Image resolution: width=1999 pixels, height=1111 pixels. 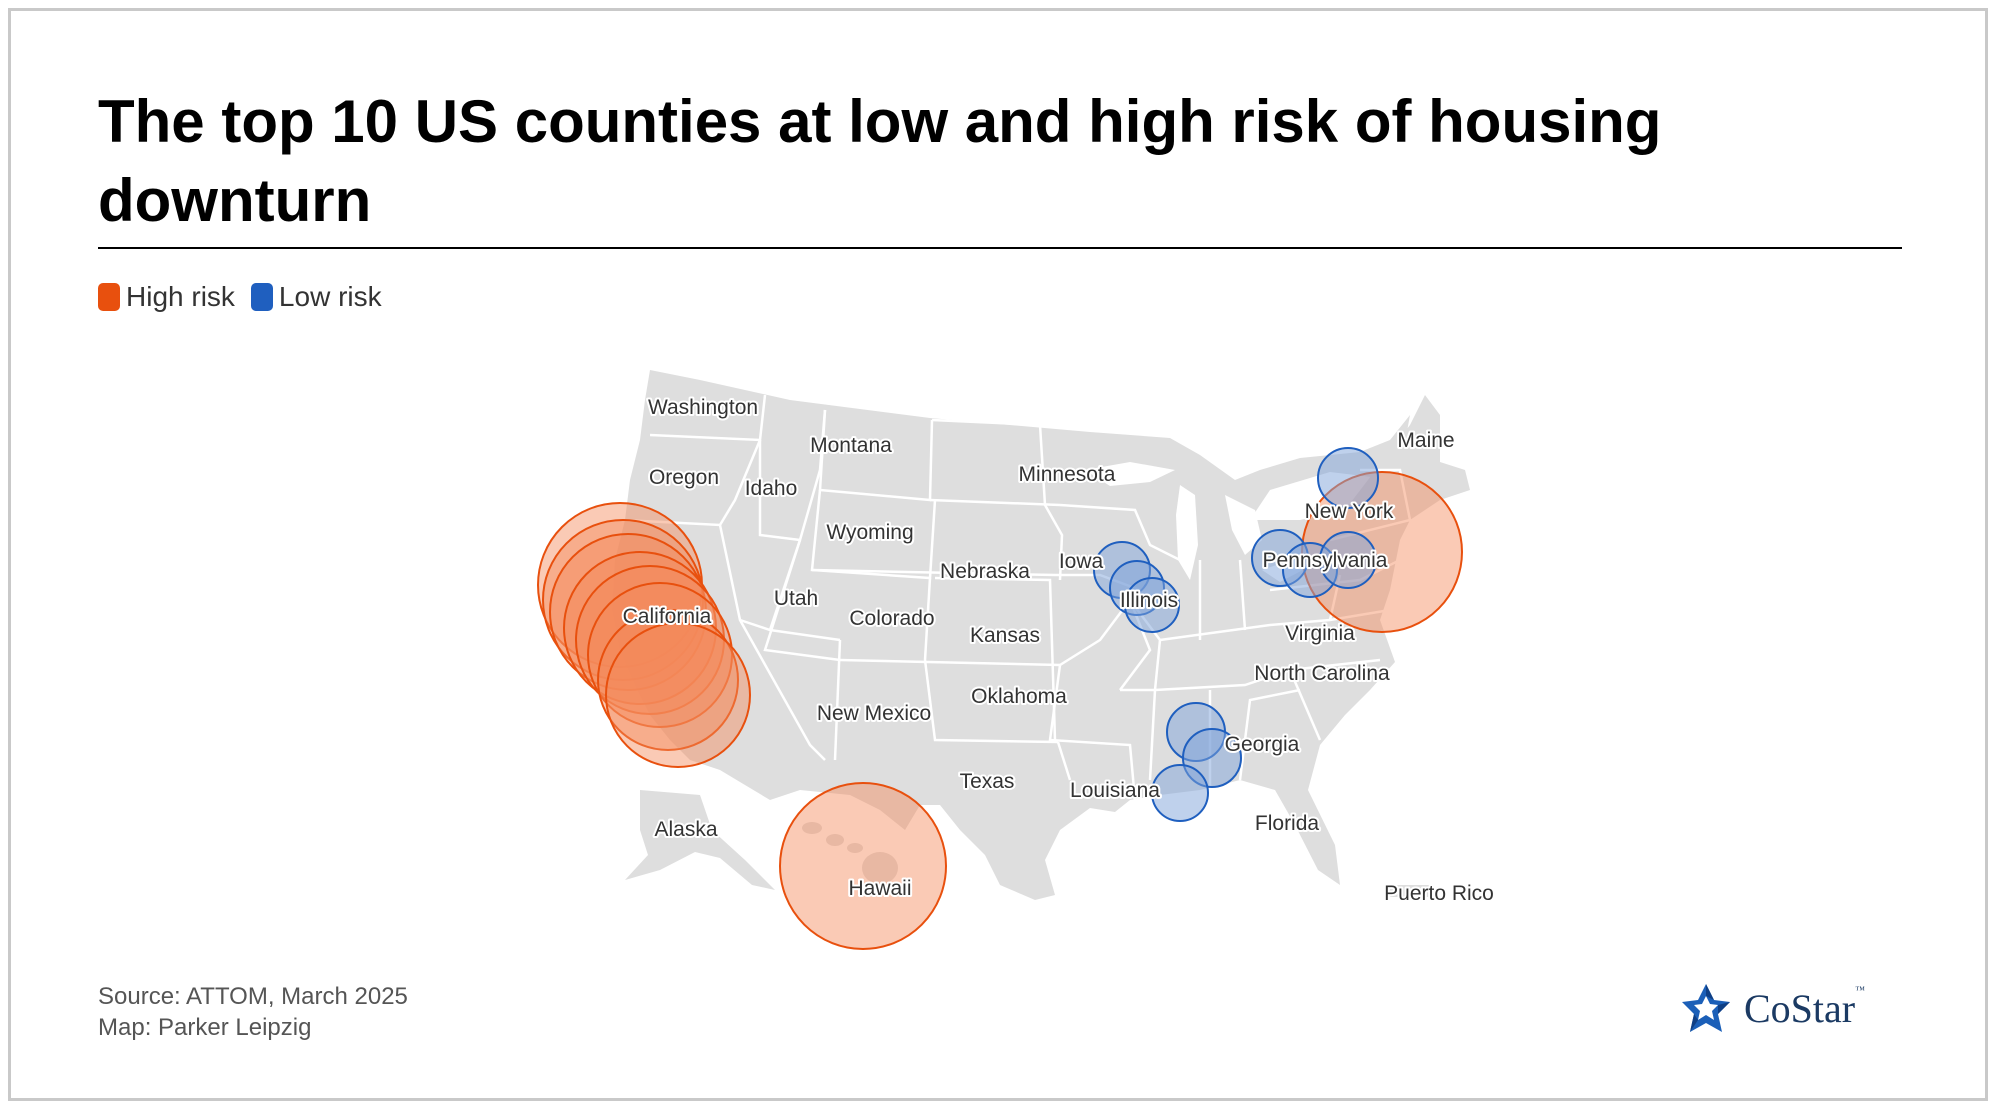 What do you see at coordinates (330, 296) in the screenshot?
I see `legend-label-low-risk: Low risk` at bounding box center [330, 296].